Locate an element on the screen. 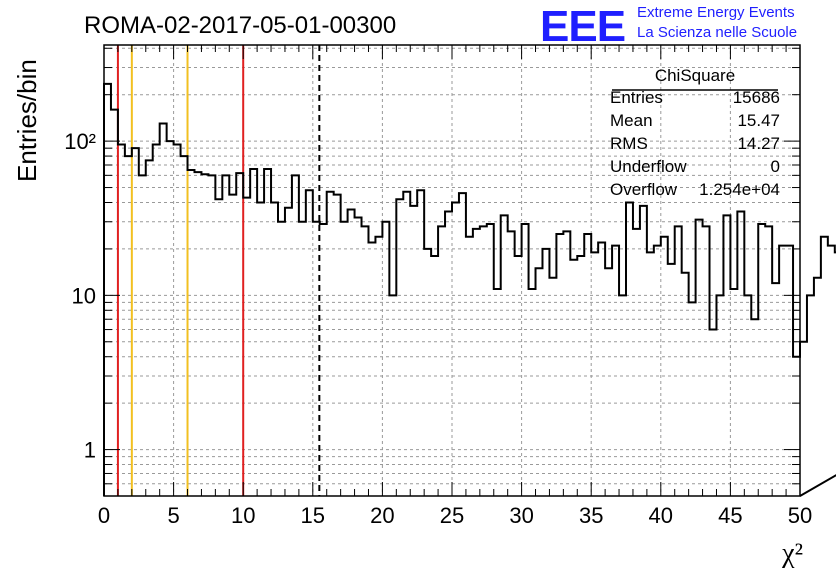 The width and height of the screenshot is (836, 572). x-tick-label: 25 is located at coordinates (452, 515).